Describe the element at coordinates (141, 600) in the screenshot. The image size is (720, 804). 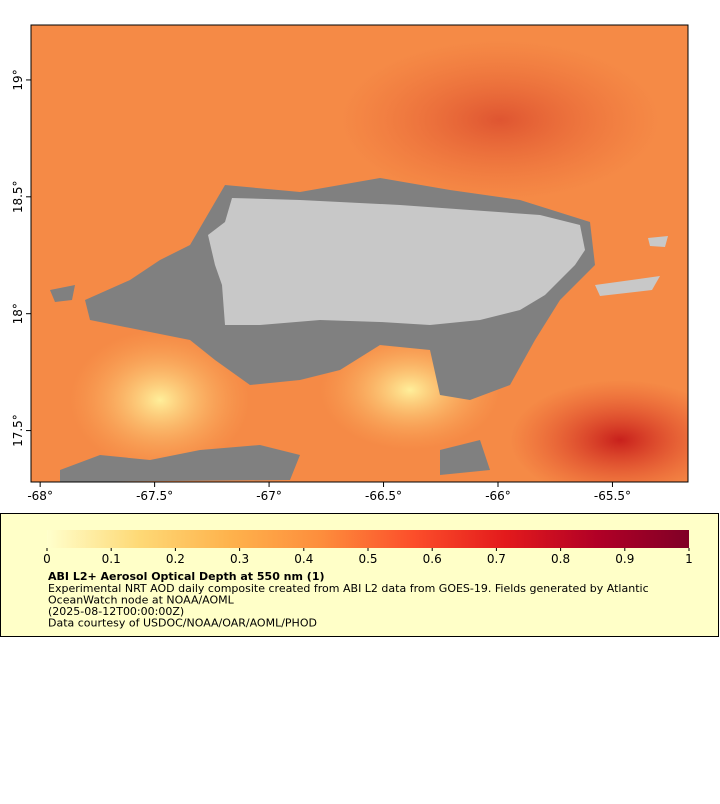
I see `caption-line: OceanWatch node at NOAA/AOML` at that location.